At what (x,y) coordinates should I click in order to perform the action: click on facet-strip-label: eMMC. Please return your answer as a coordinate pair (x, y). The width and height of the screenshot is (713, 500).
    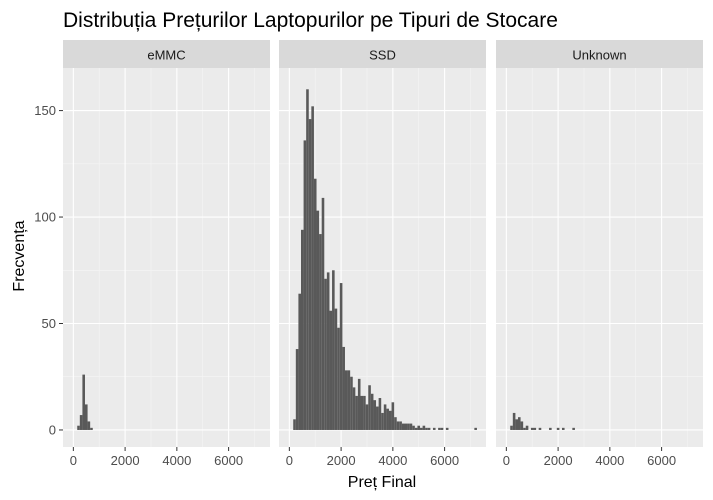
    Looking at the image, I should click on (166, 55).